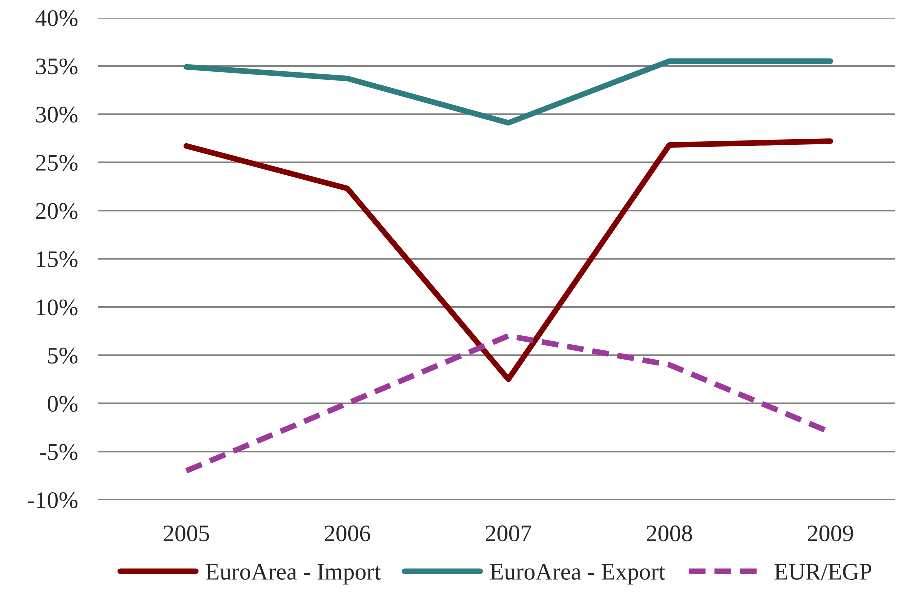 This screenshot has height=594, width=905. Describe the element at coordinates (823, 572) in the screenshot. I see `legend-label: EUR/EGP` at that location.